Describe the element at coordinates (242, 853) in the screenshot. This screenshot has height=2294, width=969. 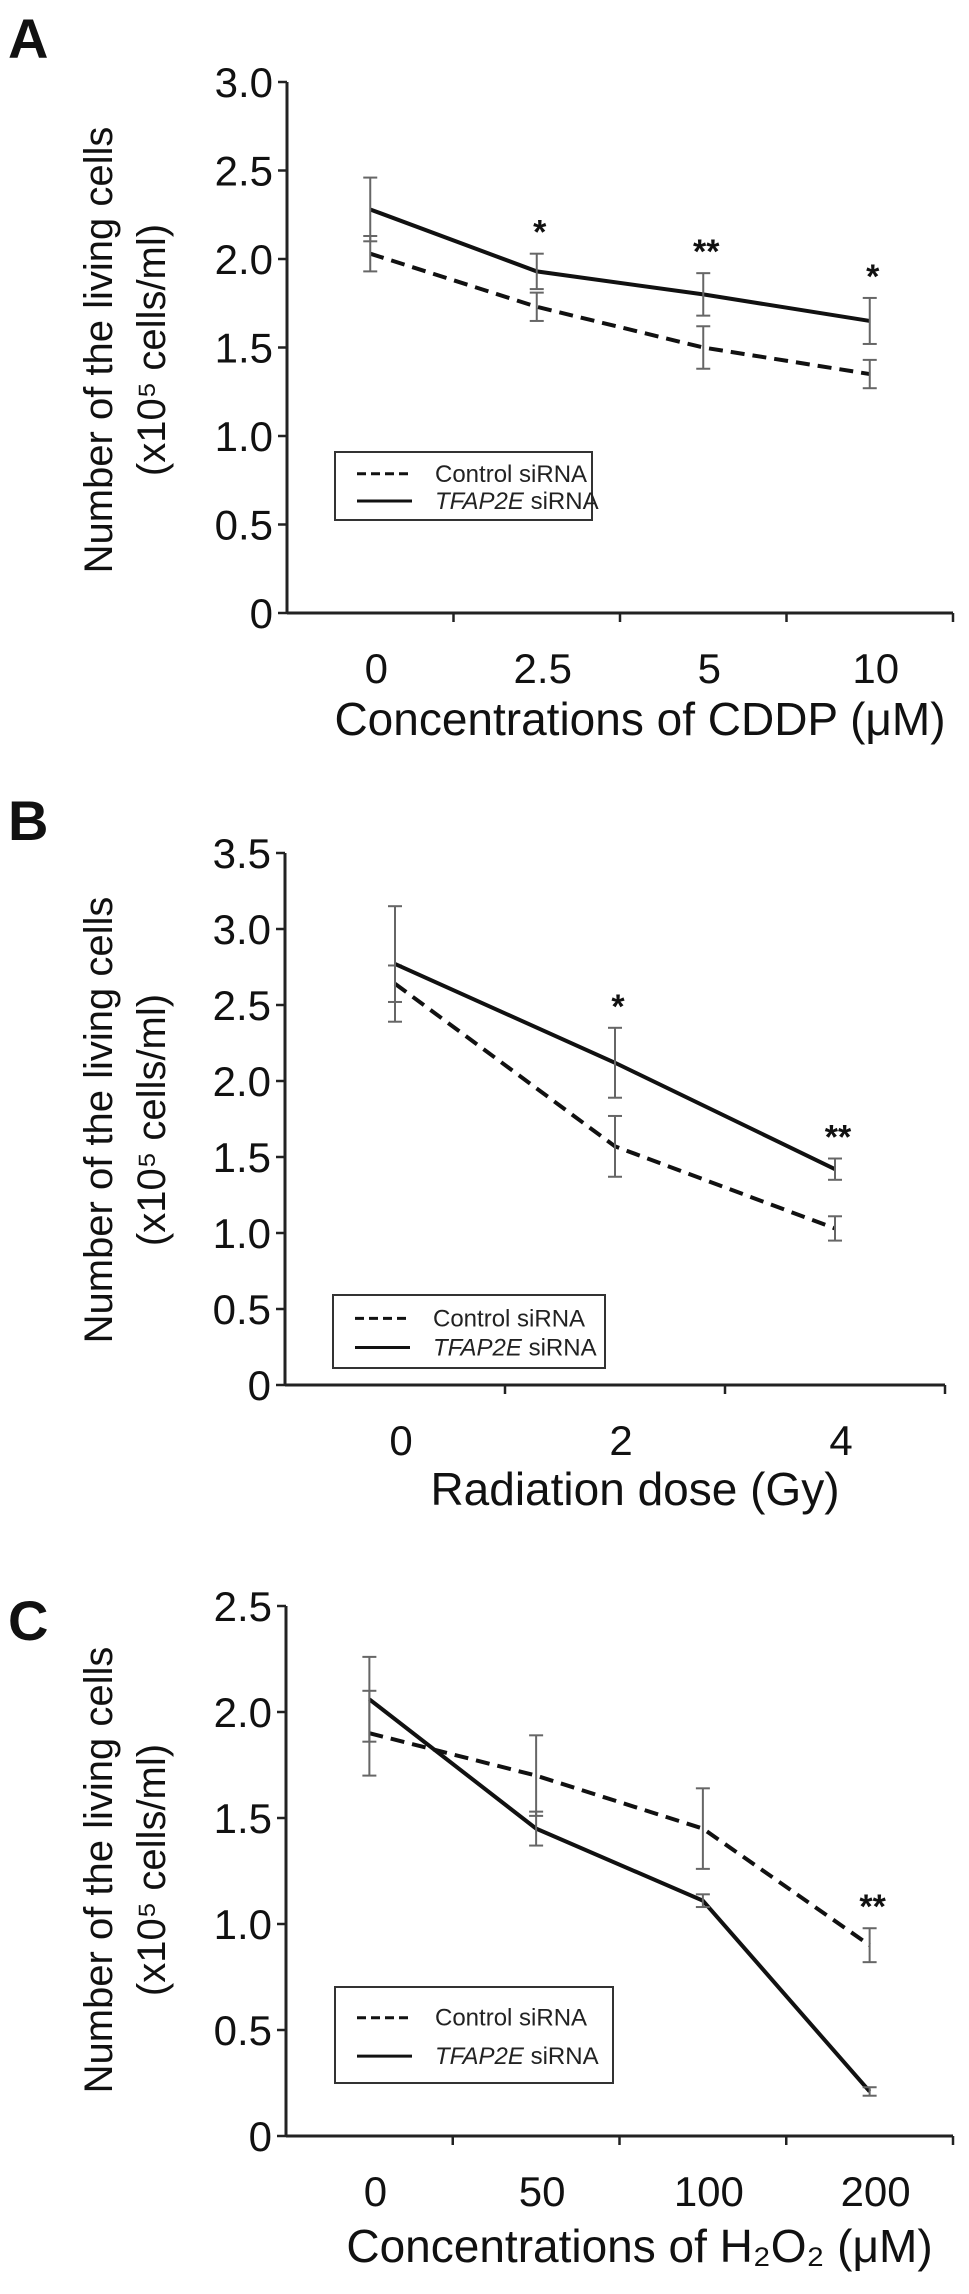
I see `y-tick-label: 3.5` at that location.